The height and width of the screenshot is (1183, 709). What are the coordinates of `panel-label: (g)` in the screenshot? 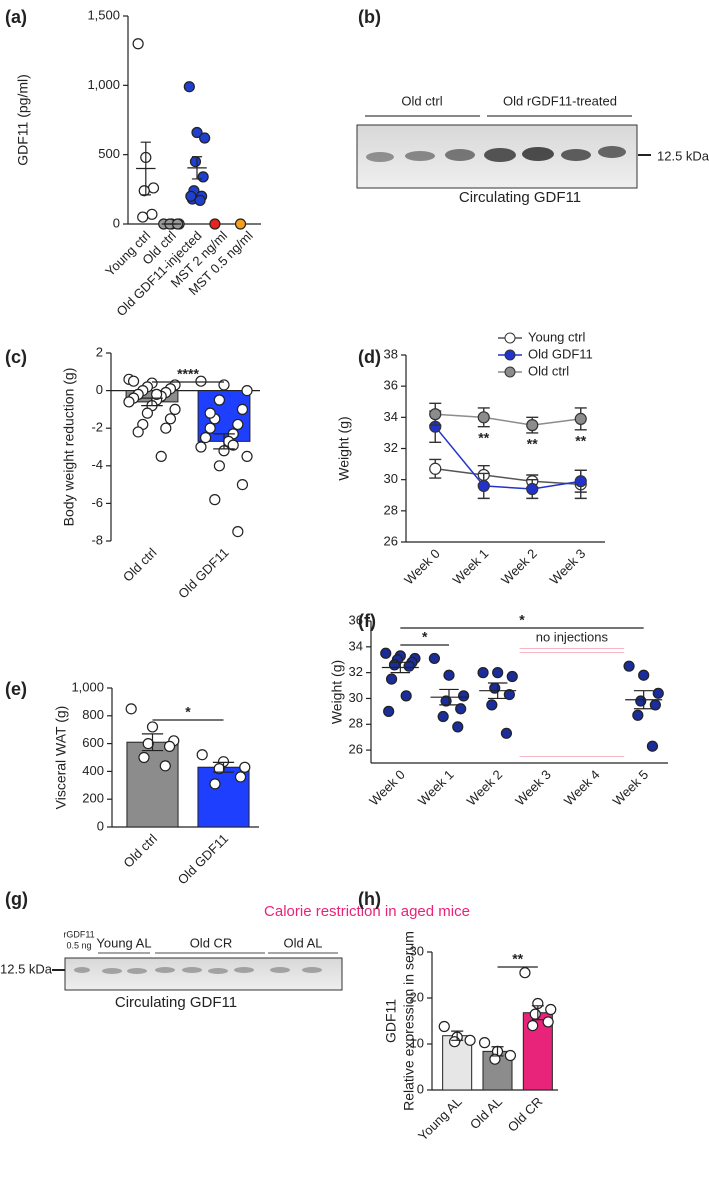 It's located at (16, 899).